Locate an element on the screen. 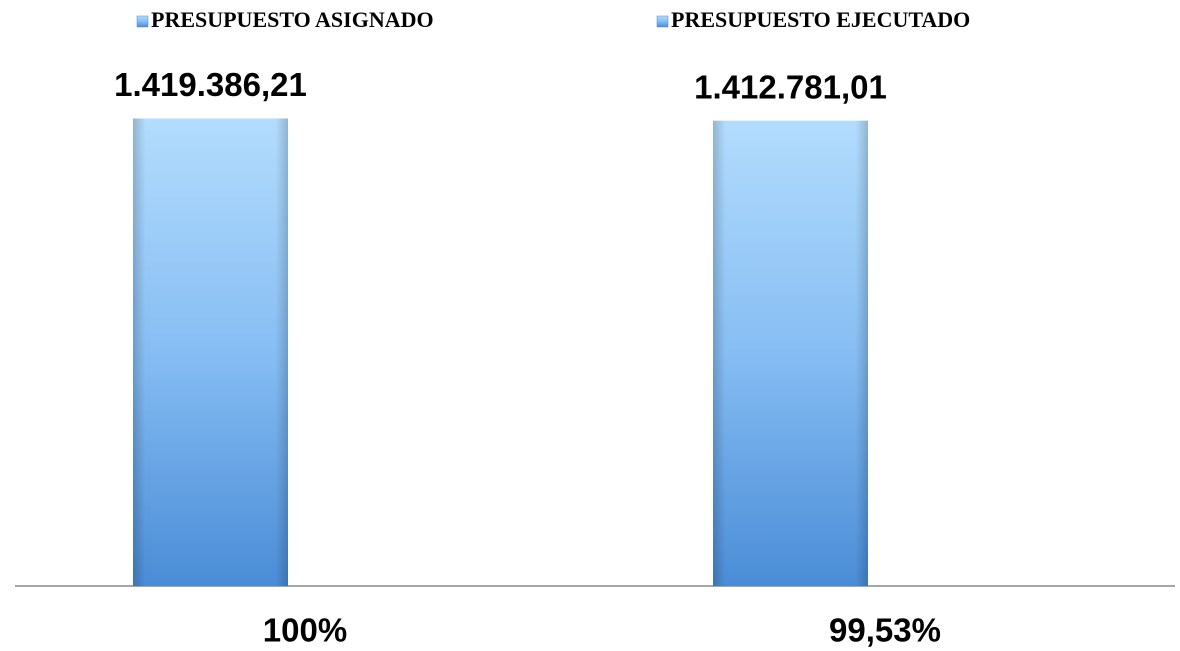 Image resolution: width=1180 pixels, height=651 pixels. legend-label: PRESUPUESTO ASIGNADO is located at coordinates (292, 19).